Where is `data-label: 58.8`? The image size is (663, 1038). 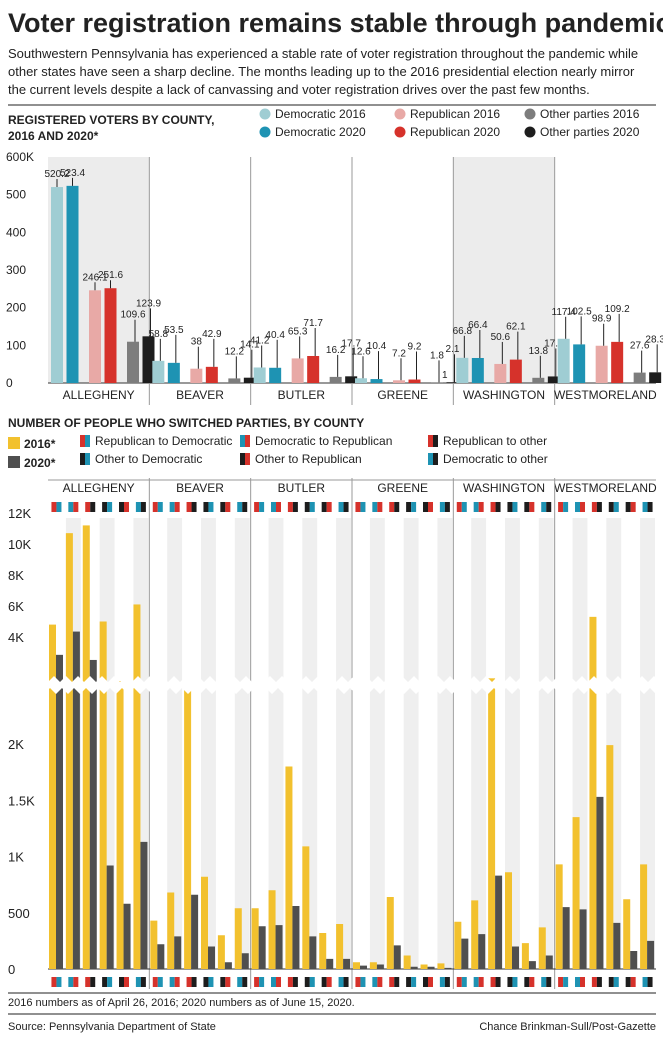
data-label: 58.8 is located at coordinates (159, 334).